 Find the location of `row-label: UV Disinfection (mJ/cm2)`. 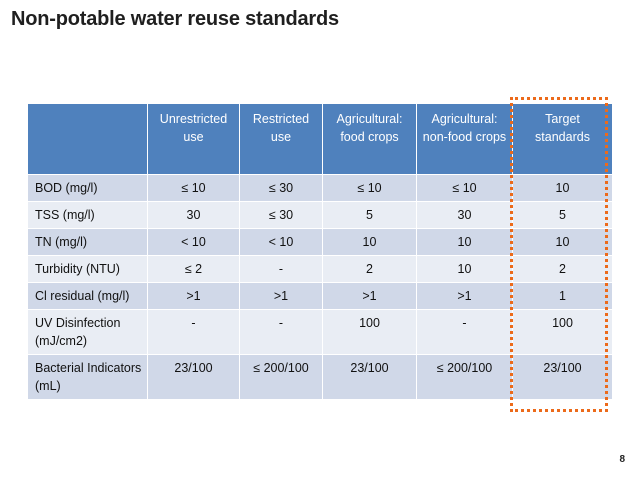

row-label: UV Disinfection (mJ/cm2) is located at coordinates (87, 332).